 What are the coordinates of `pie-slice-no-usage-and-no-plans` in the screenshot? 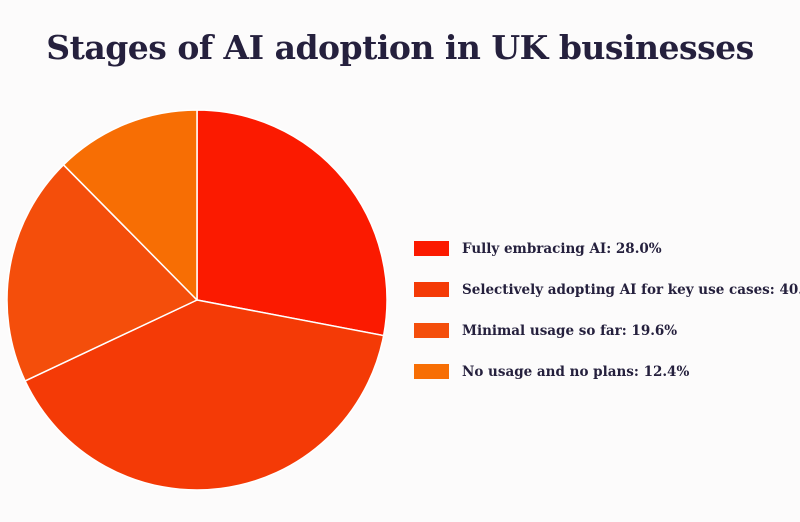 It's located at (130, 205).